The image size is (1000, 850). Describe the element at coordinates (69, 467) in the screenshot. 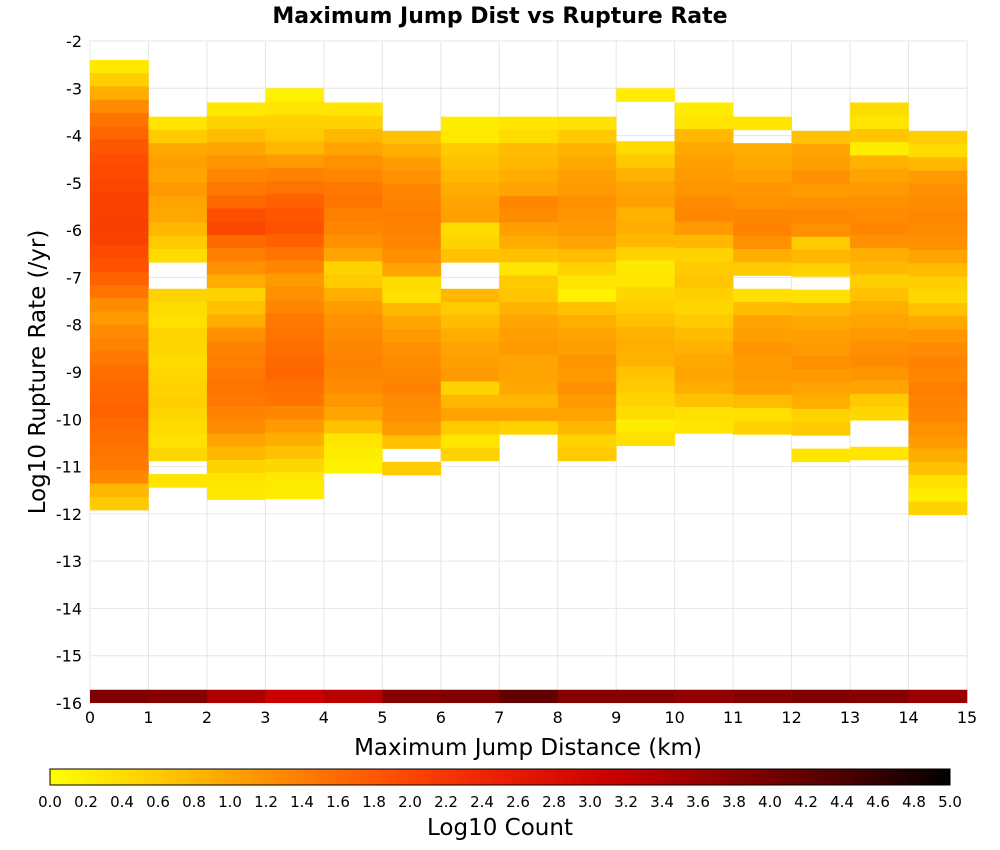

I see `y-tick-label: -11` at that location.